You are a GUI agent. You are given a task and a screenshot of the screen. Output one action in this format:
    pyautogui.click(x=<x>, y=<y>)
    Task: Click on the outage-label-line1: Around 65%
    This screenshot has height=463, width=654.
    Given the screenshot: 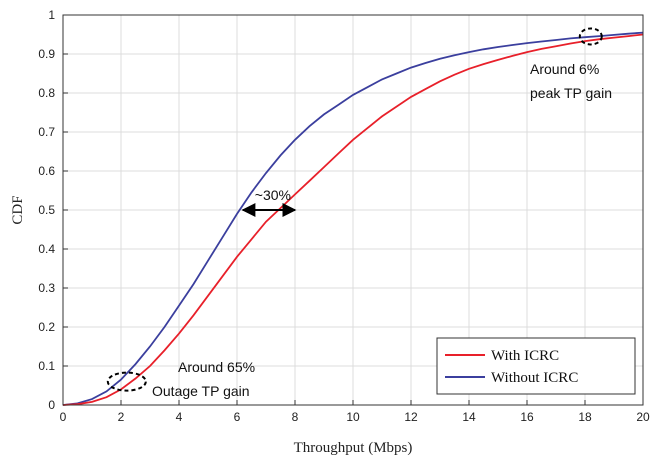 What is the action you would take?
    pyautogui.click(x=216, y=367)
    